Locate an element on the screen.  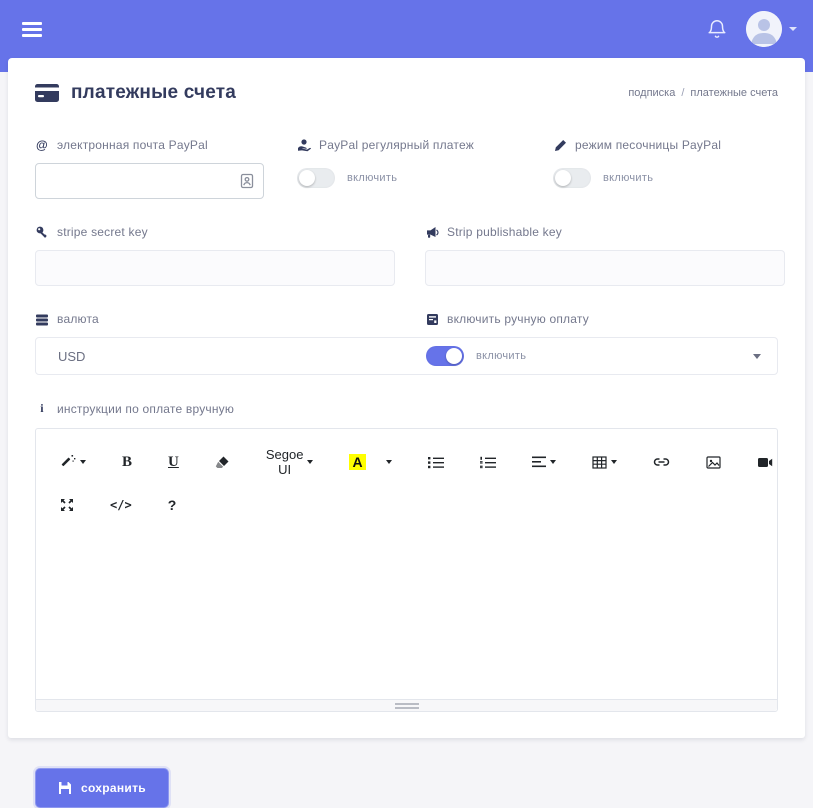
link-icon is located at coordinates (661, 462).